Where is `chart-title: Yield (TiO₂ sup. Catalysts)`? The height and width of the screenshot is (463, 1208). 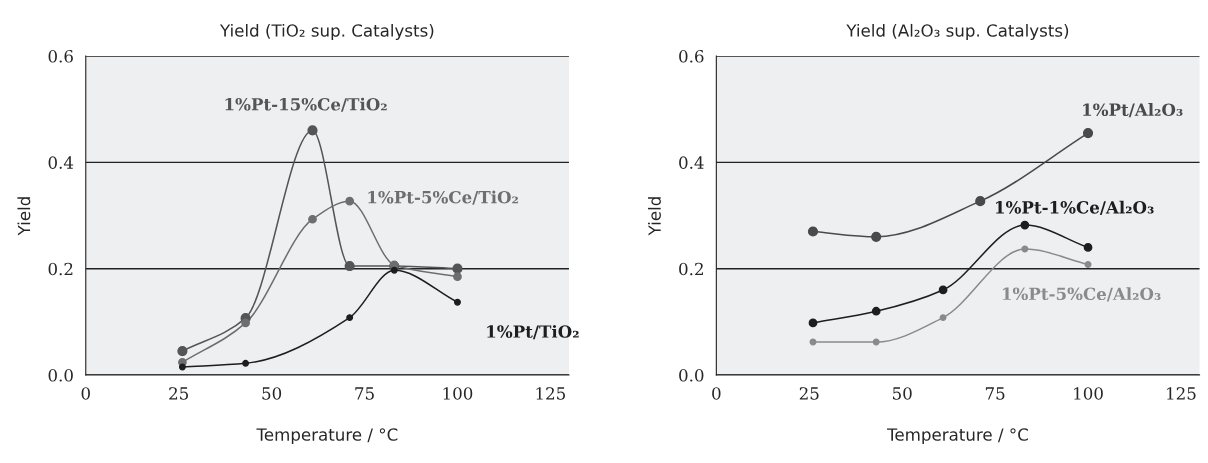 chart-title: Yield (TiO₂ sup. Catalysts) is located at coordinates (326, 32).